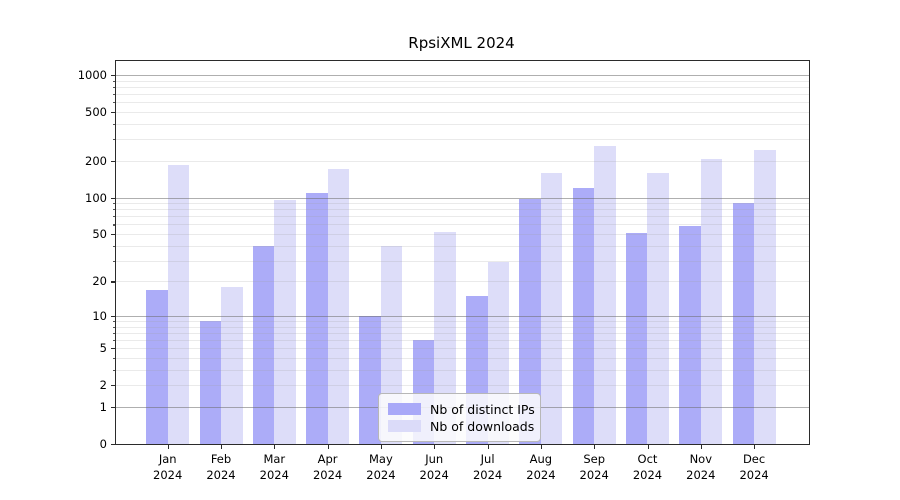 This screenshot has width=900, height=500. What do you see at coordinates (92, 75) in the screenshot?
I see `y-tick-label: 1000` at bounding box center [92, 75].